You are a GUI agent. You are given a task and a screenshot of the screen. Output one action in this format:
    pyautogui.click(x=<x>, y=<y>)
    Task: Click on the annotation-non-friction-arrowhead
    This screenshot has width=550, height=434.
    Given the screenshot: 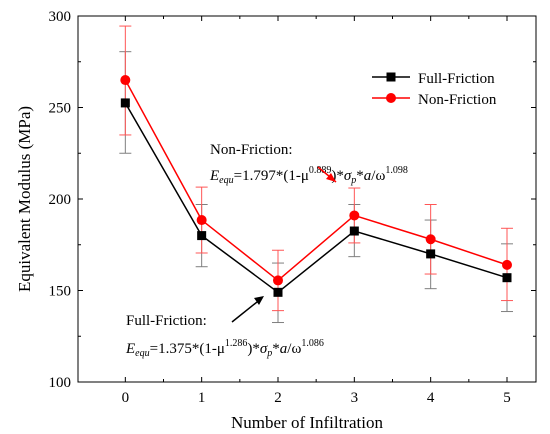 What is the action you would take?
    pyautogui.click(x=331, y=177)
    